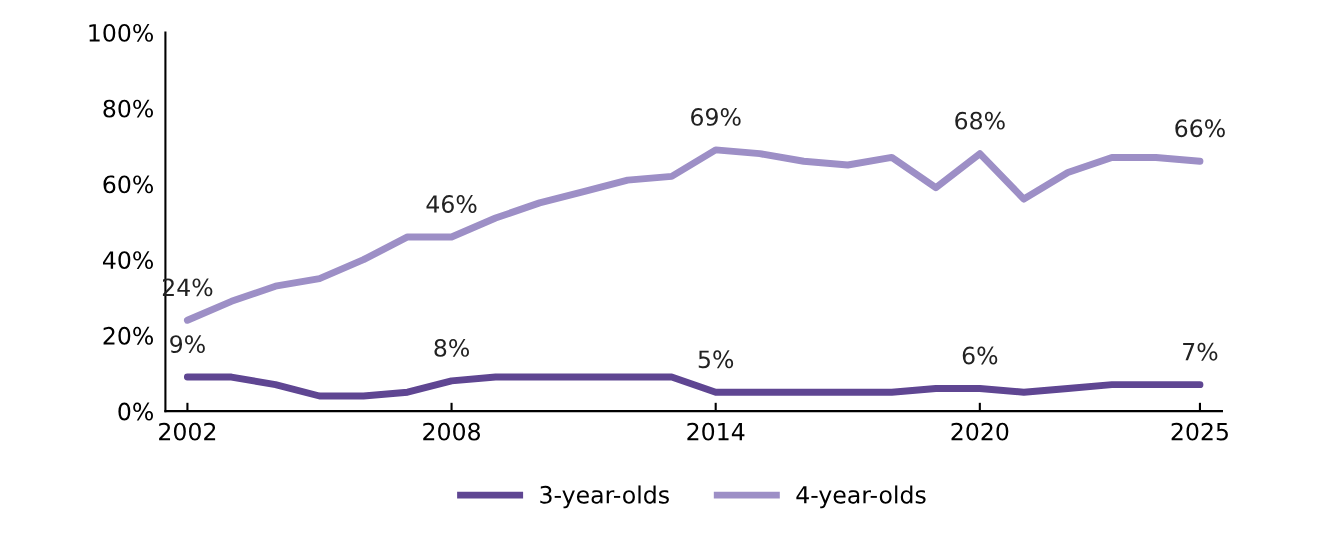 The width and height of the screenshot is (1334, 541). I want to click on legend-label: 3-year-olds, so click(604, 497).